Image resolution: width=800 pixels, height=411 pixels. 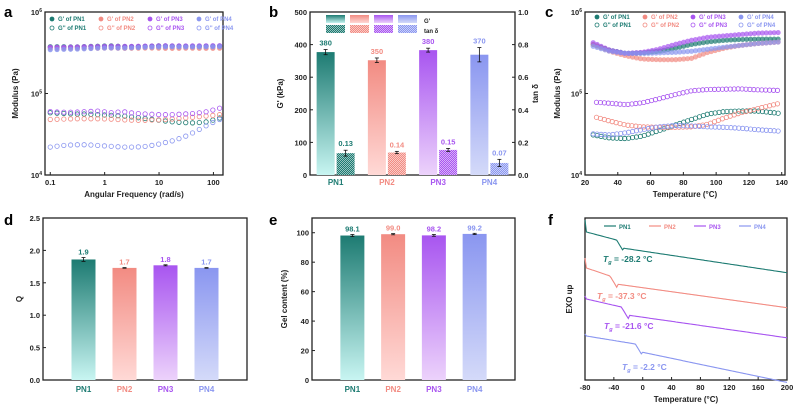 I want to click on x-tick-label: 140, so click(x=781, y=182).